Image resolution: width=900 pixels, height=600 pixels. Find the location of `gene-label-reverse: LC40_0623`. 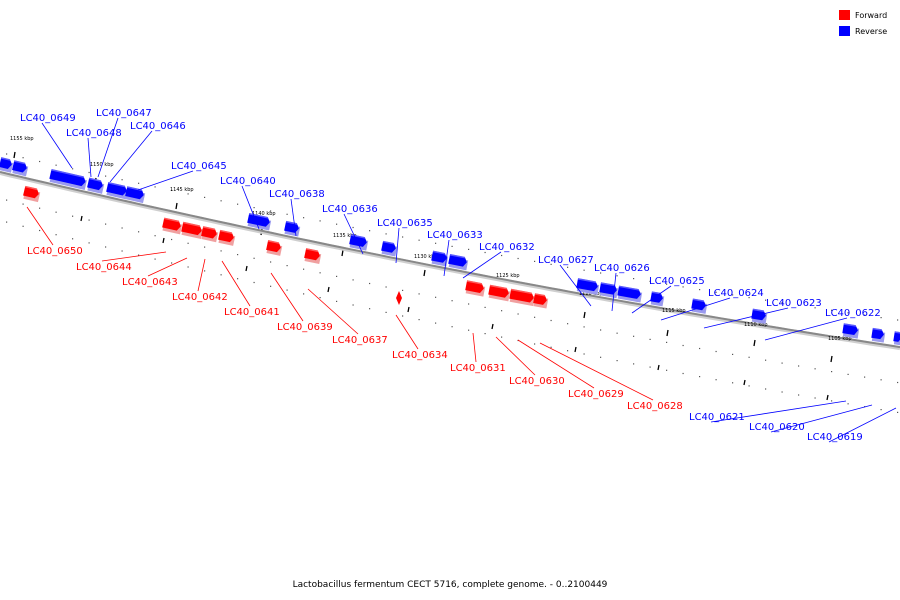

gene-label-reverse: LC40_0623 is located at coordinates (794, 303).